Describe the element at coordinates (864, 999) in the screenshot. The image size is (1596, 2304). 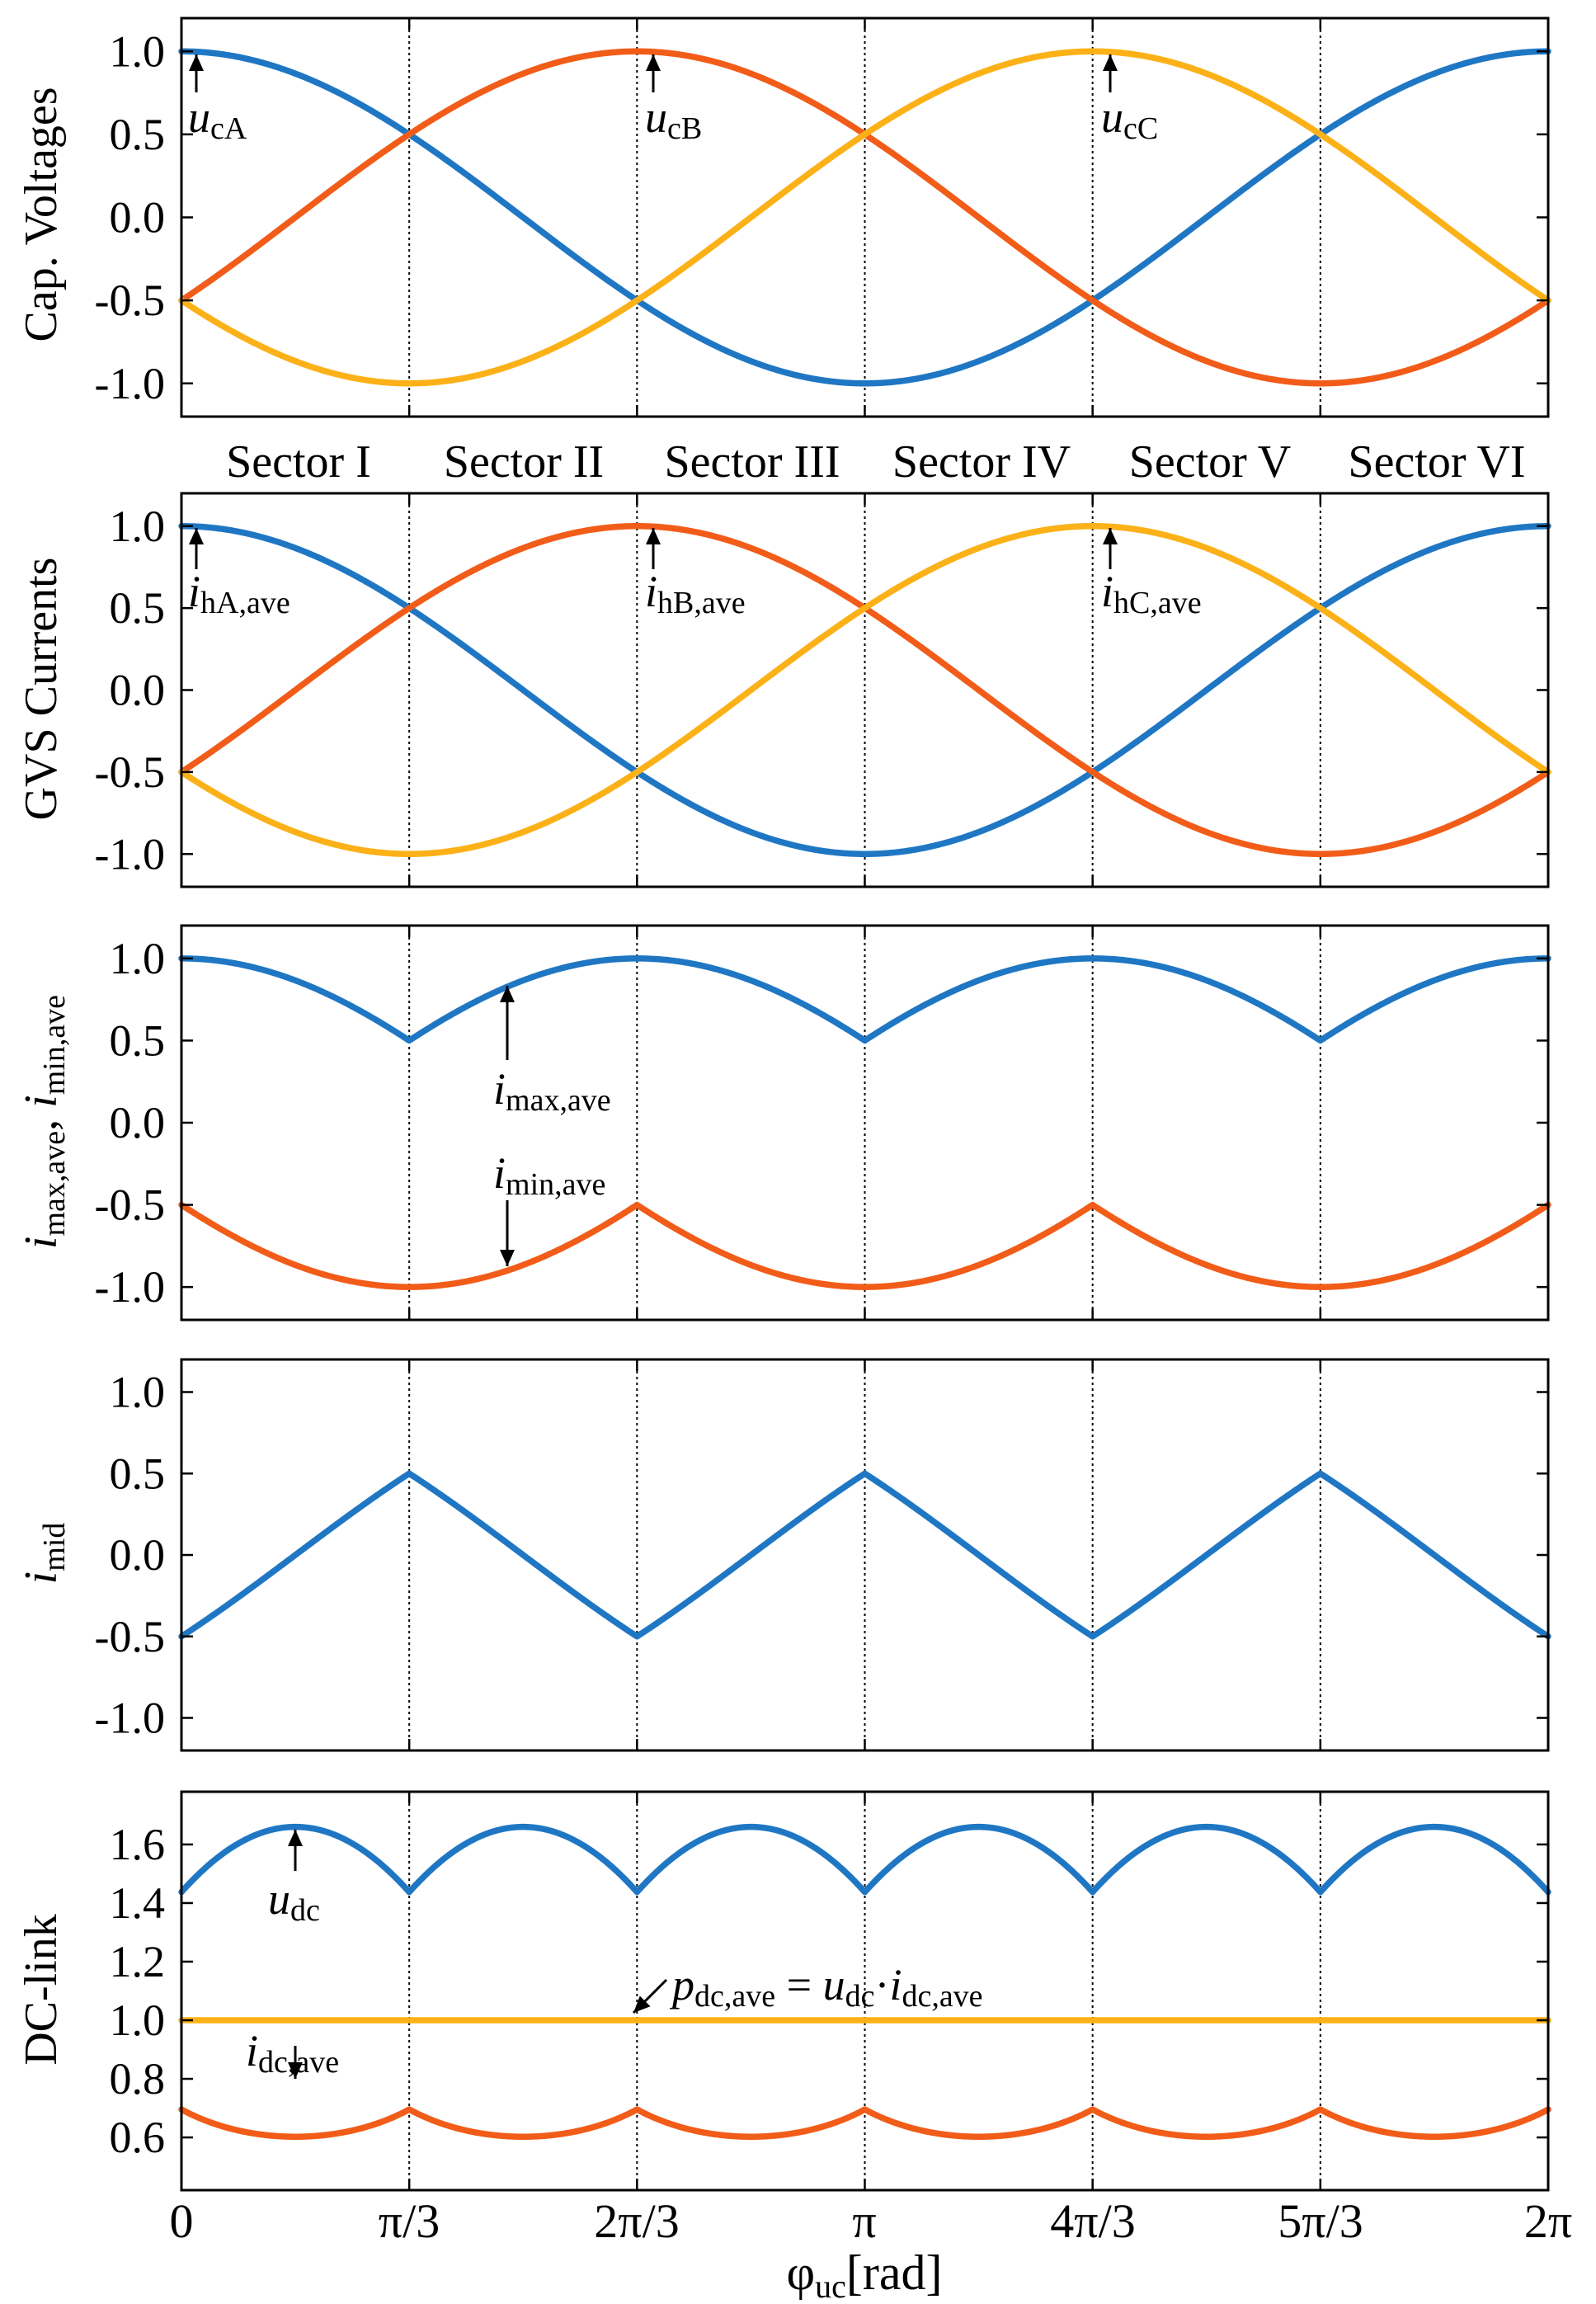
I see `series-line-imaxave` at that location.